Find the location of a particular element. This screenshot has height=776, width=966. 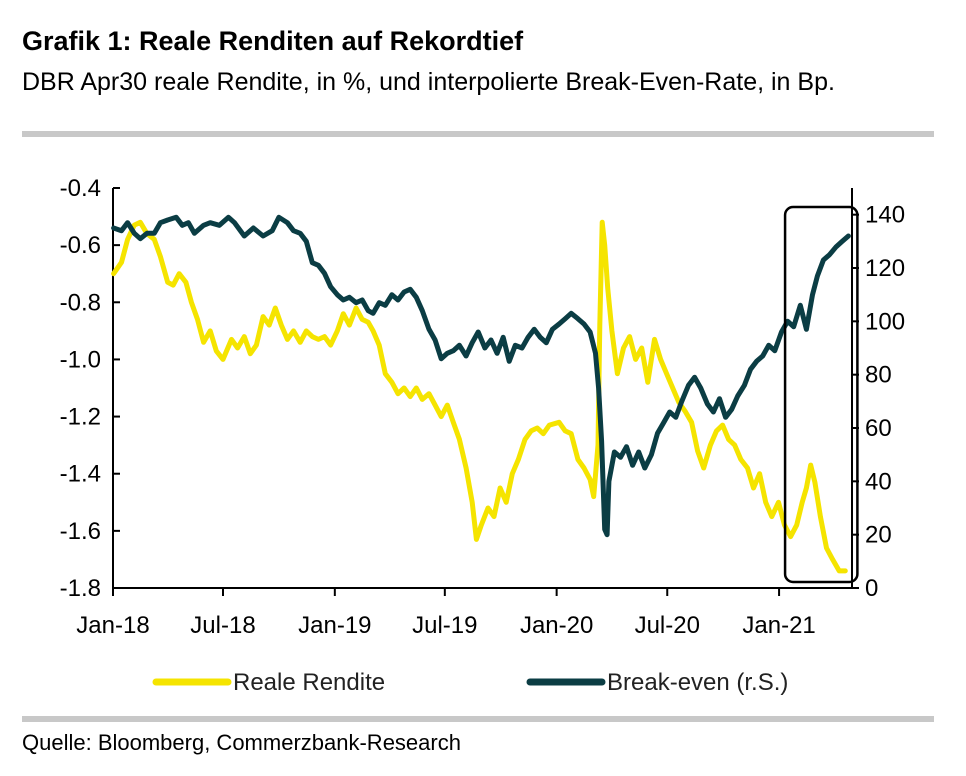

legend-label: Reale Rendite is located at coordinates (309, 682).